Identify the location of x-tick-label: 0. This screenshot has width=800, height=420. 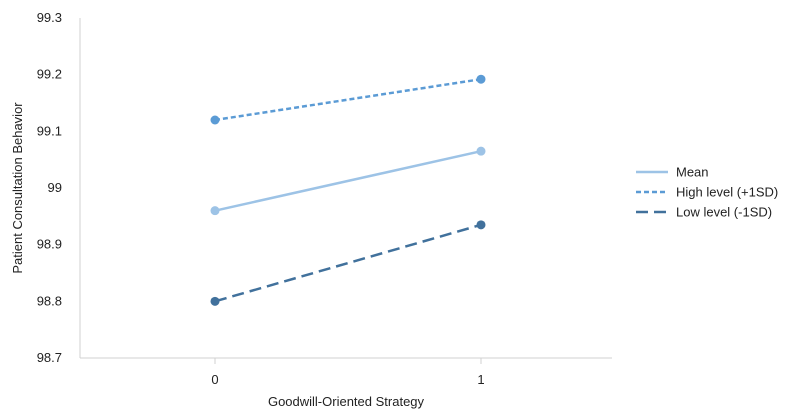
(214, 379).